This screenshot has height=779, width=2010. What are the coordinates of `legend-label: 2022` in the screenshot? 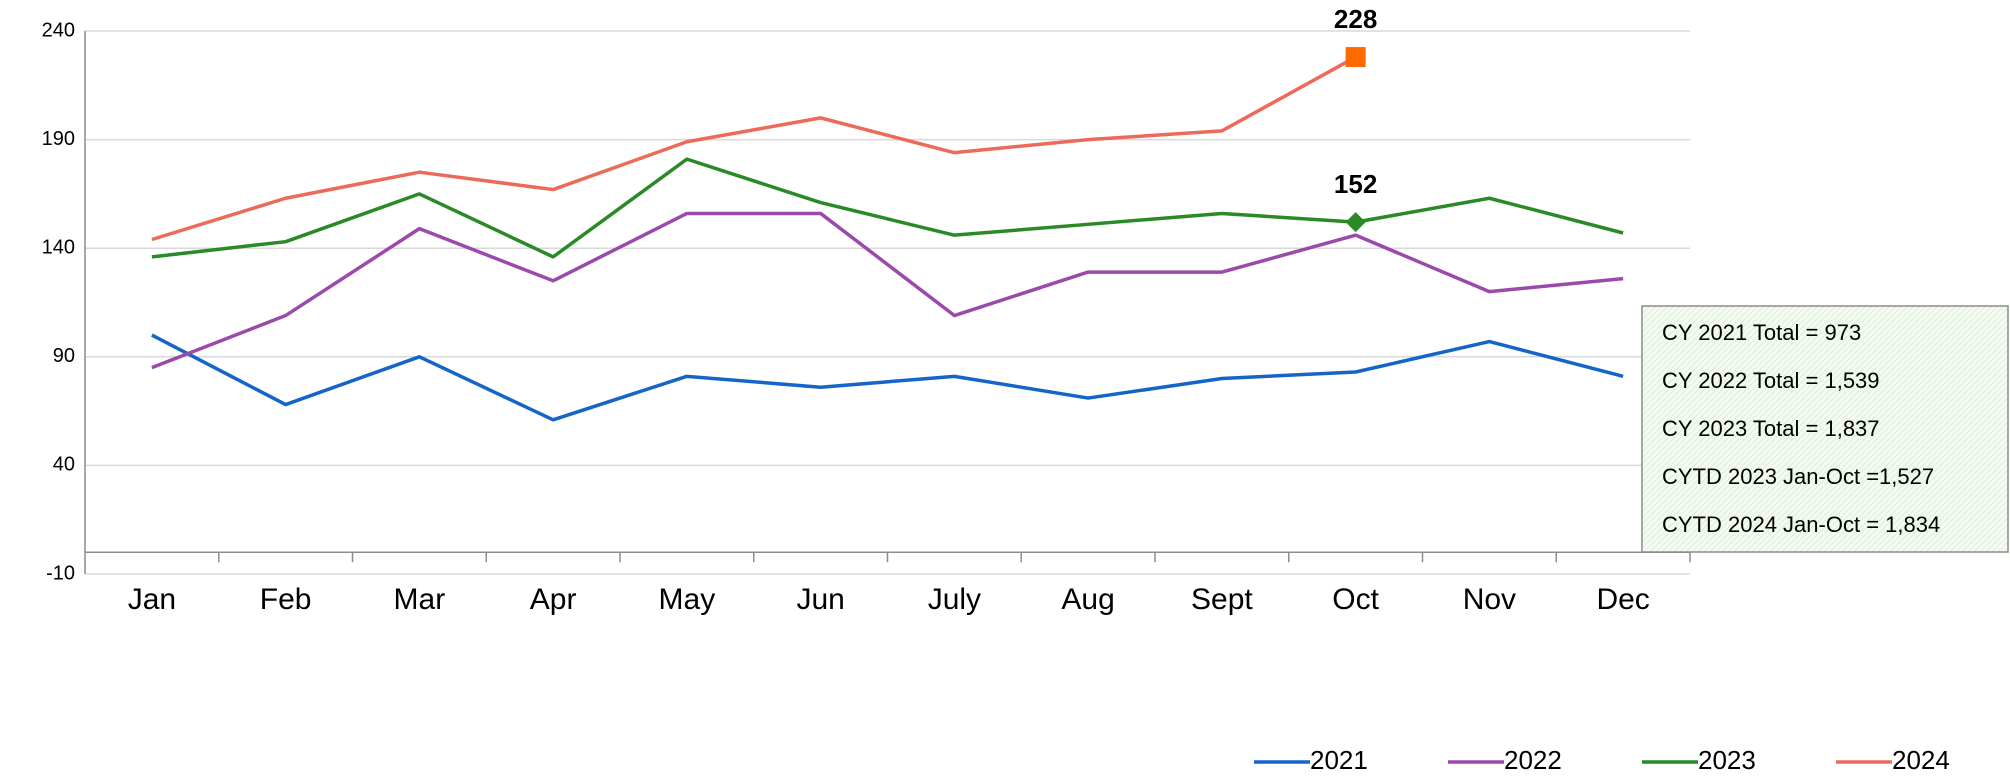 It's located at (1533, 760).